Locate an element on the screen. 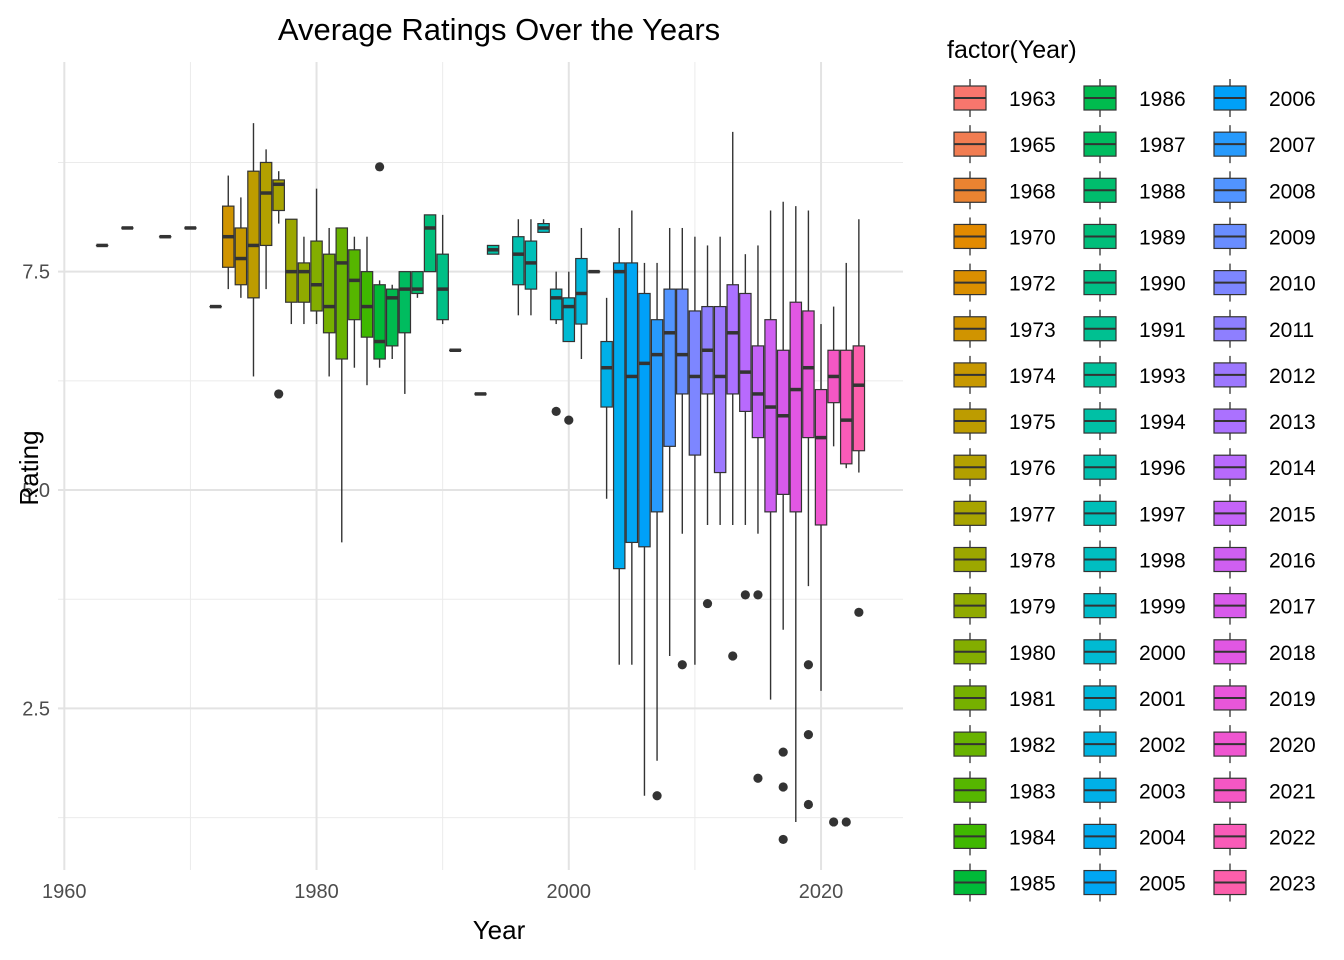  legend-label: 1965 is located at coordinates (1032, 145).